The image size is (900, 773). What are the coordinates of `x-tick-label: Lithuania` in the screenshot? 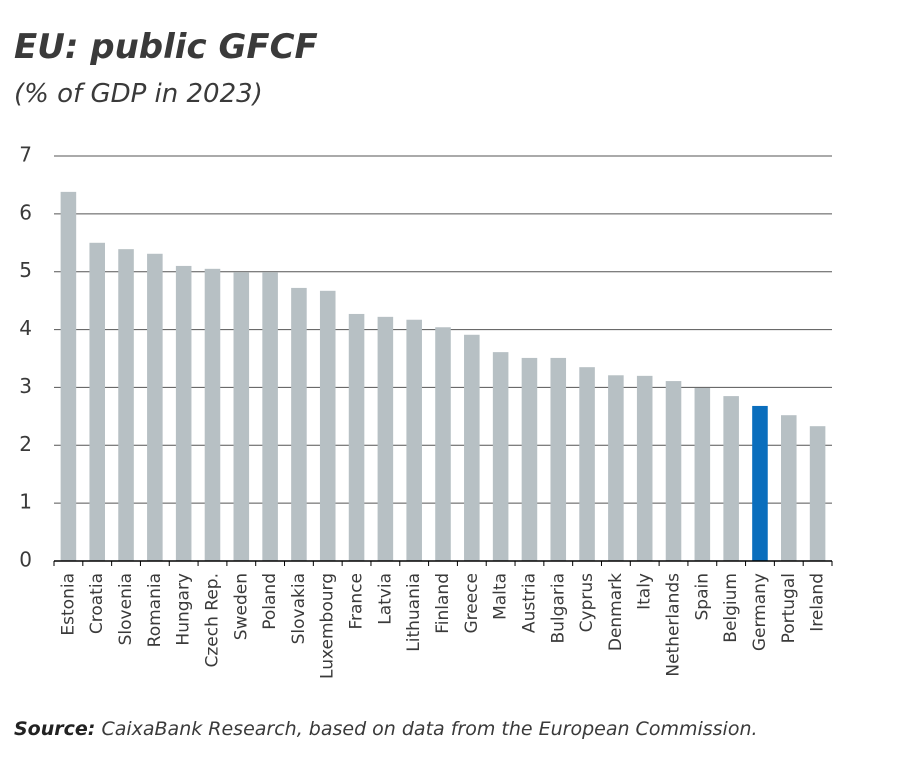 It's located at (414, 612).